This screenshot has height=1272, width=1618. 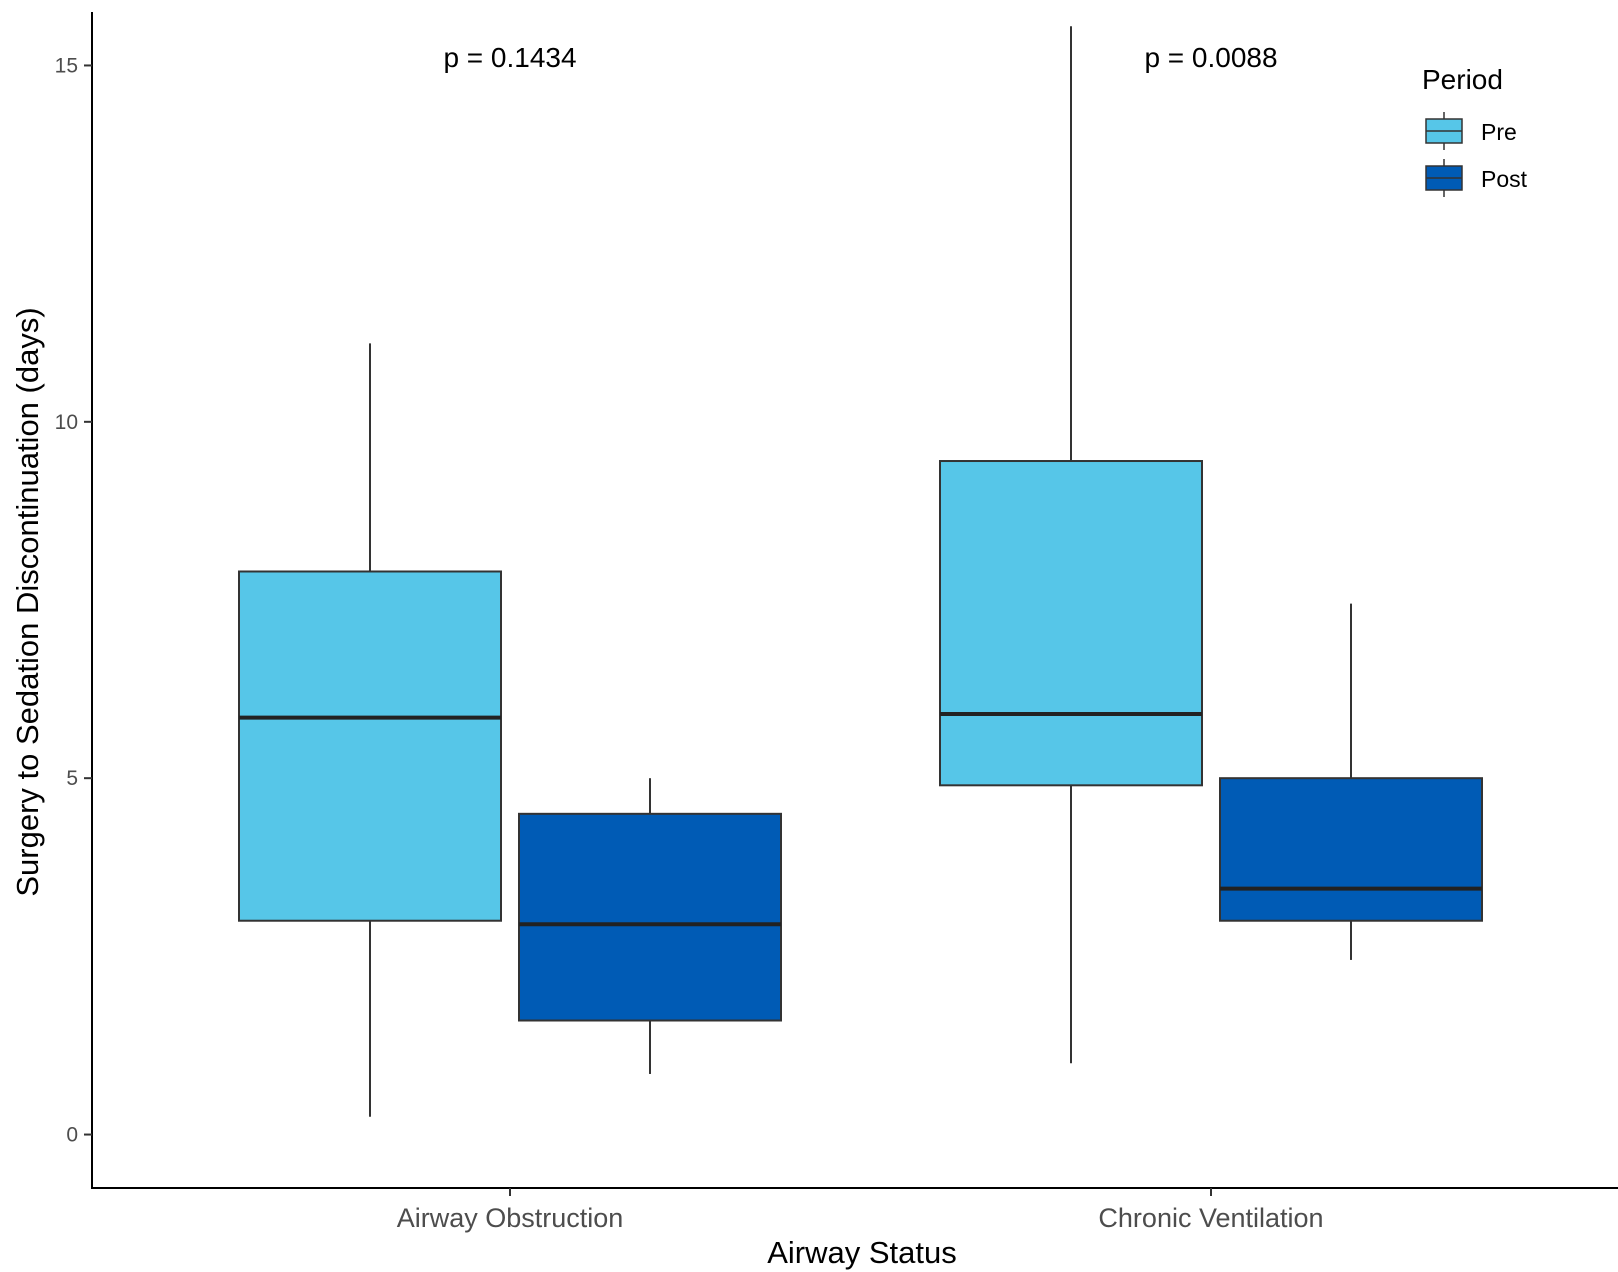 I want to click on legend-label-pre: Pre, so click(x=1499, y=132).